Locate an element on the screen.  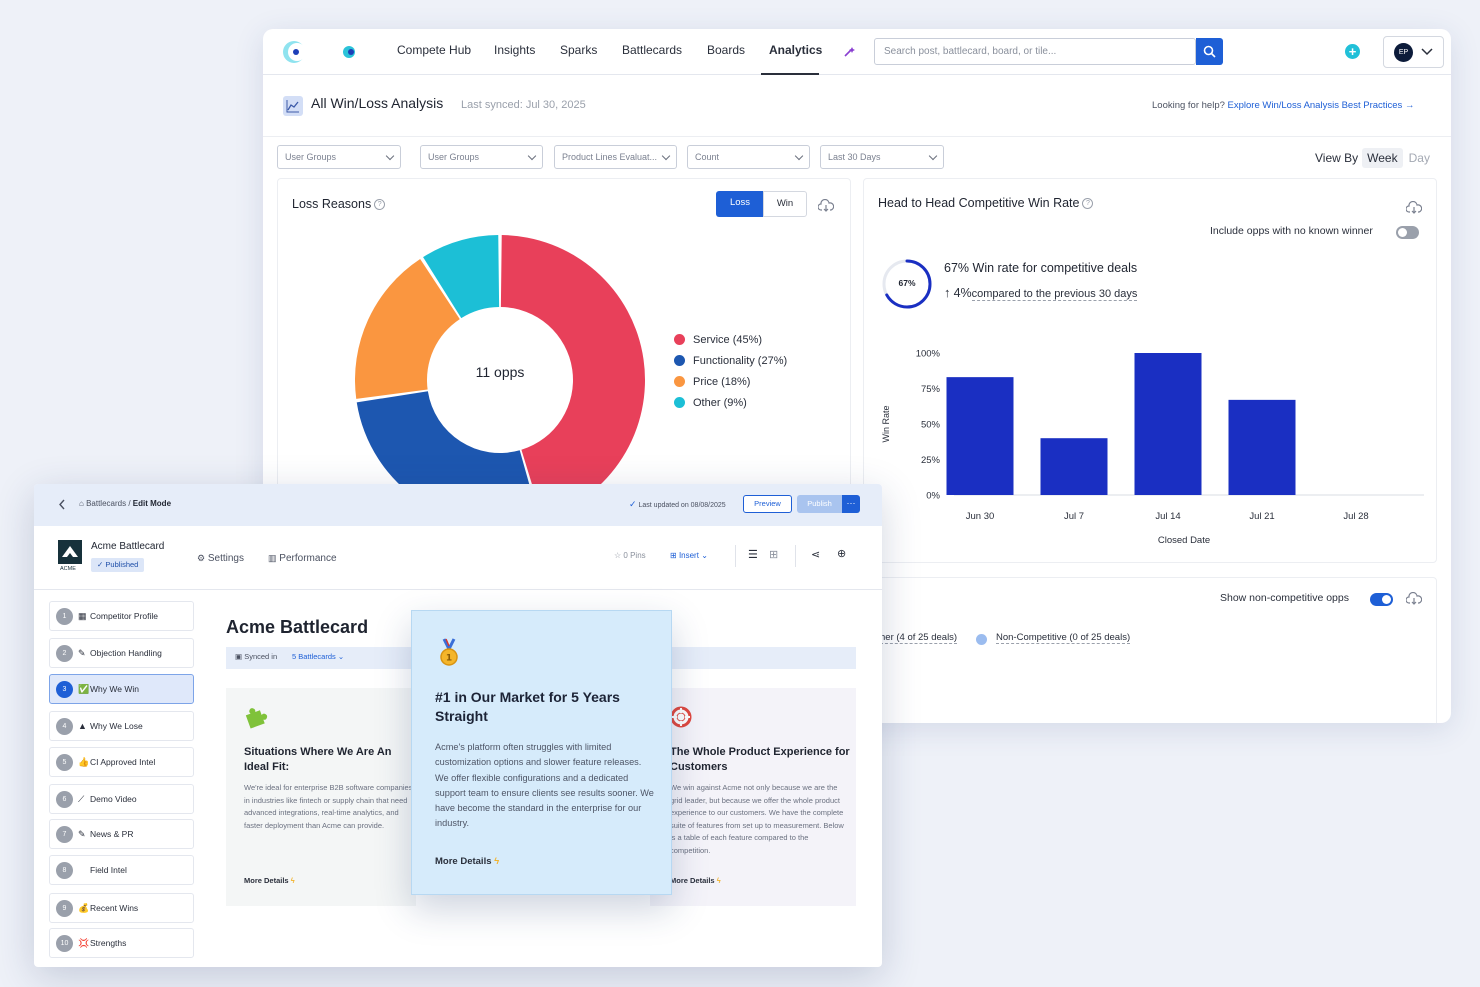
sidebar-item-competitor-profile: 1 ▦ Competitor Profile is located at coordinates (121, 616).